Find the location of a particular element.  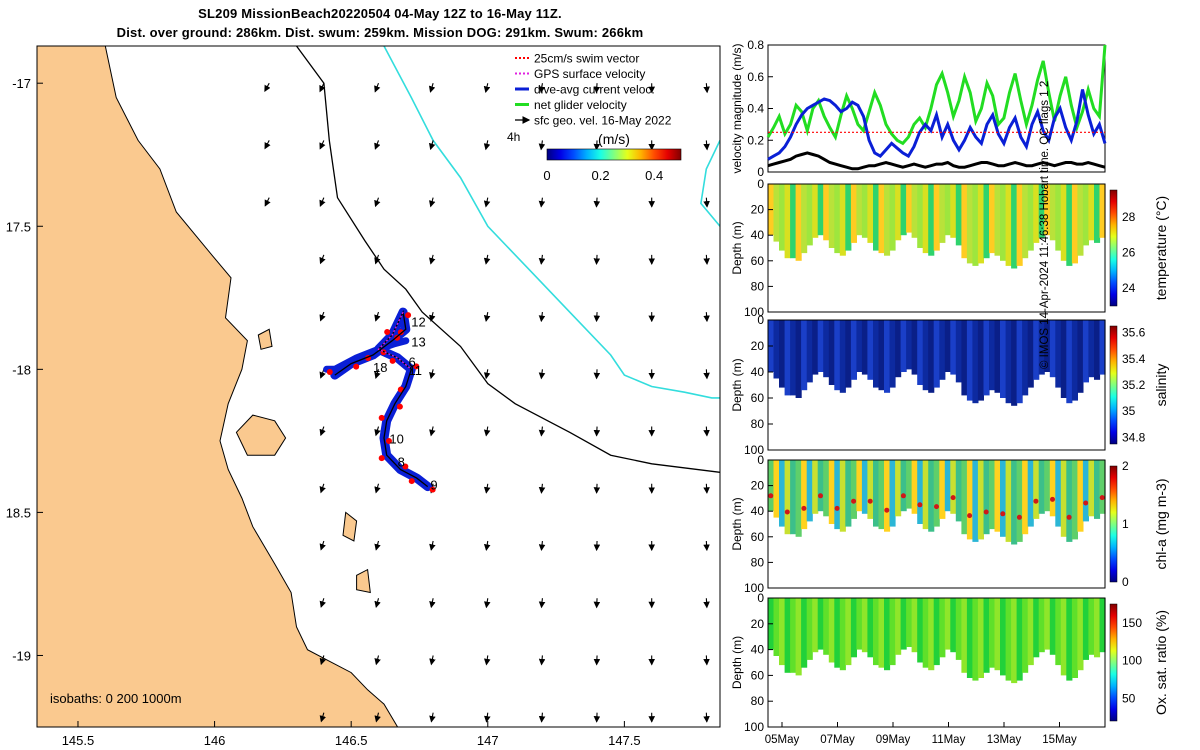

salinity-ytick-label: 80 is located at coordinates (758, 424).